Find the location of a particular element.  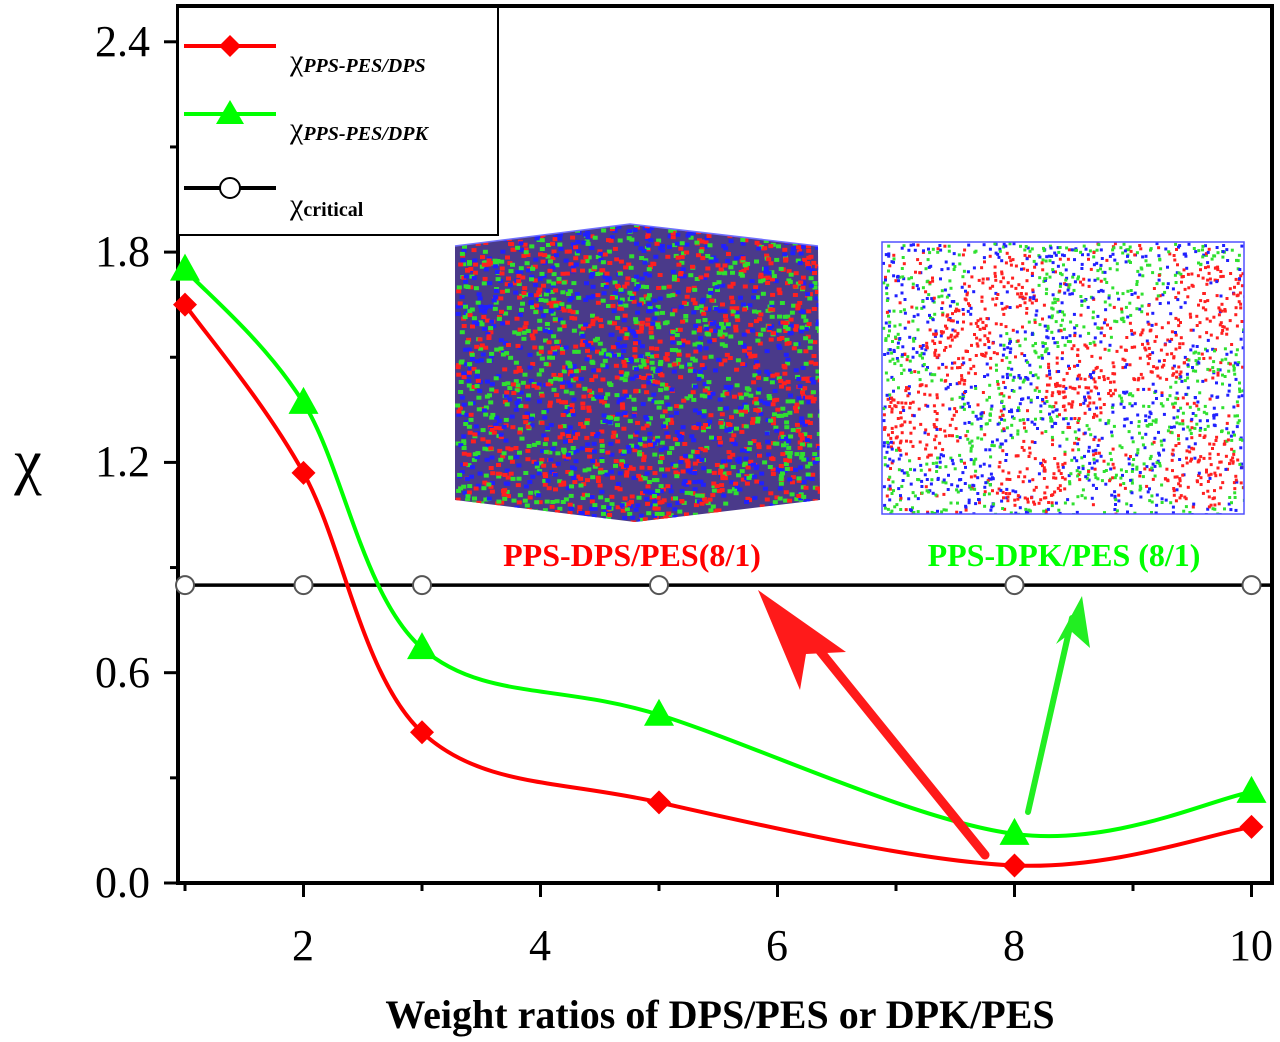

legend-item-critical: χcritical is located at coordinates (274, 199).